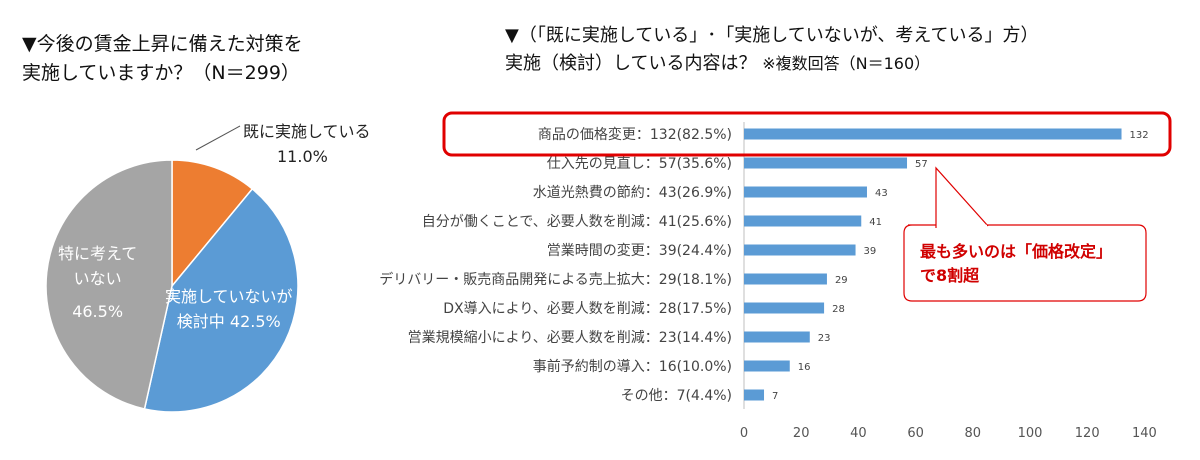 Image resolution: width=1200 pixels, height=460 pixels. Describe the element at coordinates (841, 280) in the screenshot. I see `bar-value-label-5: 29` at that location.